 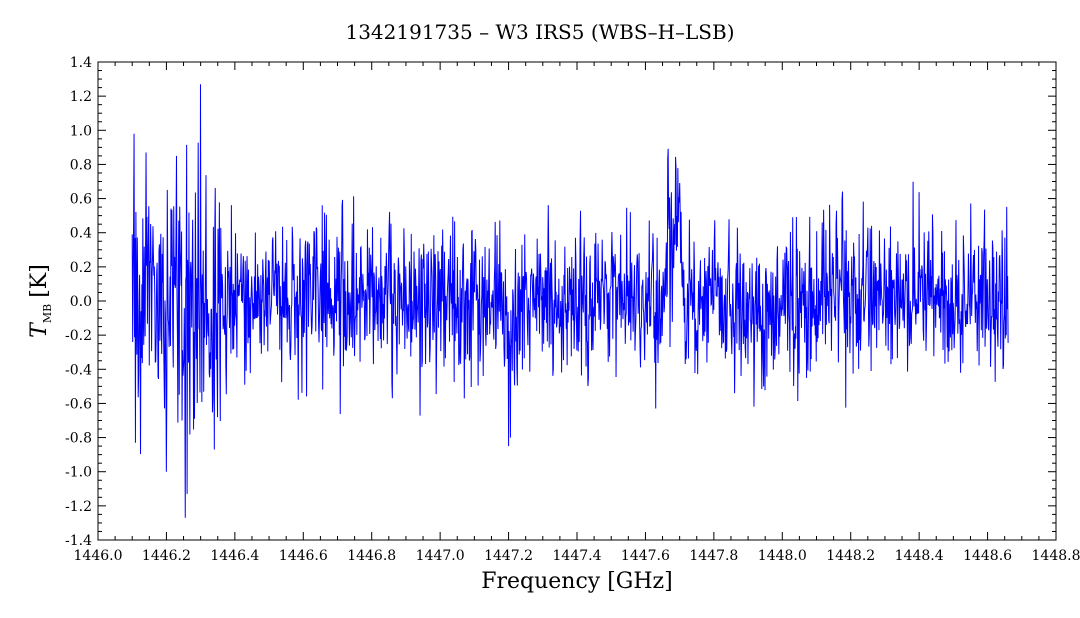 What do you see at coordinates (81, 131) in the screenshot?
I see `y-tick-label: 1.0` at bounding box center [81, 131].